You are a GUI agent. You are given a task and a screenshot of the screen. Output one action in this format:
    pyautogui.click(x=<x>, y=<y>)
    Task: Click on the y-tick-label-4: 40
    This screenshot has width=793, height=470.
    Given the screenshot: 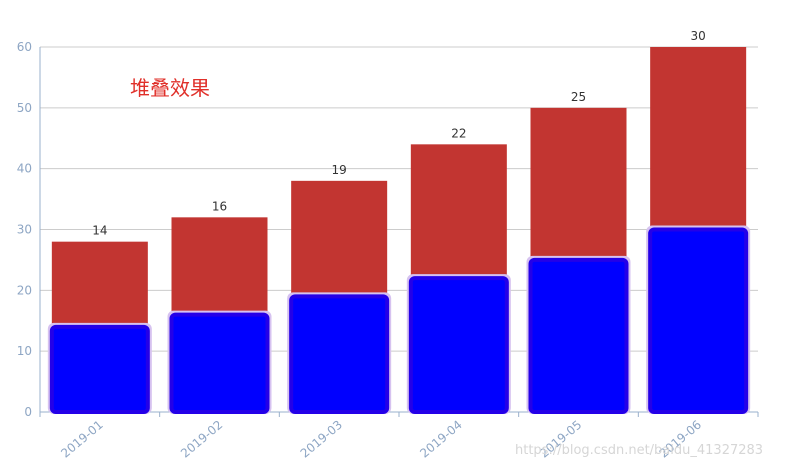 What is the action you would take?
    pyautogui.click(x=24, y=169)
    